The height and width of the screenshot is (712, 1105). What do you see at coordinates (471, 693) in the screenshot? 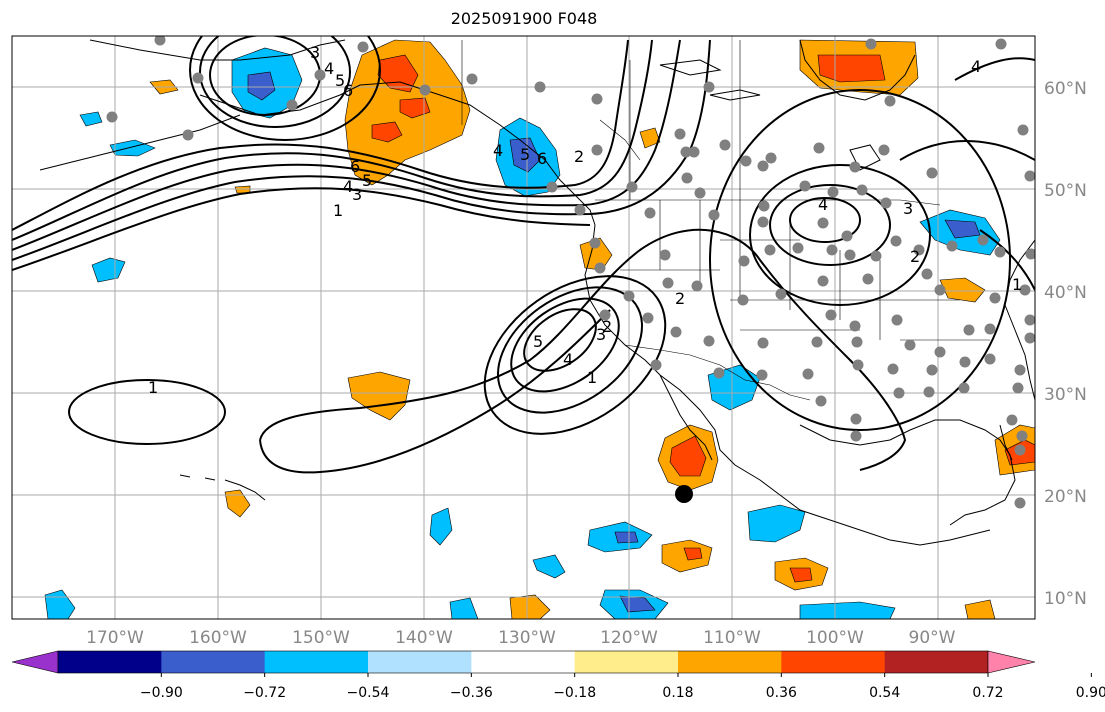
I see `colorbar-tick-label: −0.36` at bounding box center [471, 693].